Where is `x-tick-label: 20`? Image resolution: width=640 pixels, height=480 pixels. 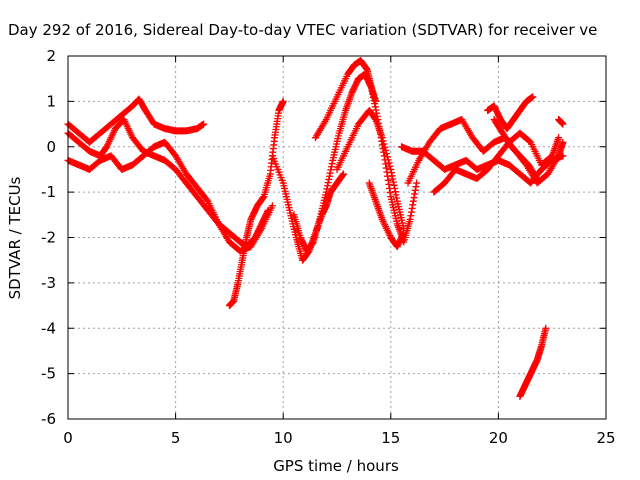
x-tick-label: 20 is located at coordinates (498, 438).